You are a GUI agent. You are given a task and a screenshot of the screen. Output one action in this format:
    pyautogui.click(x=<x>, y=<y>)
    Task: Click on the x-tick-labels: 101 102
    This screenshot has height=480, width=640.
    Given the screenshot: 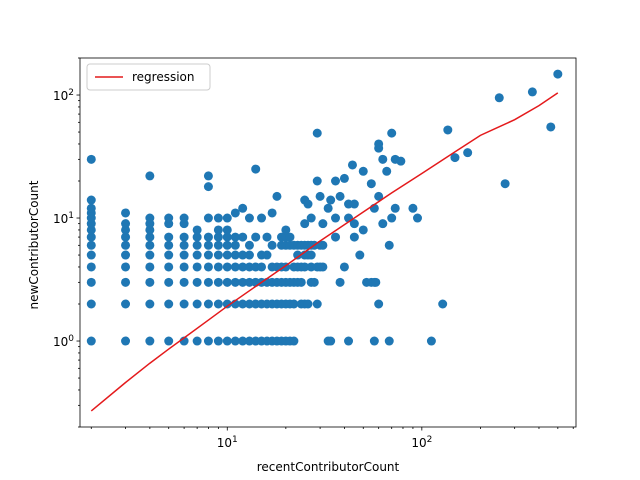 What is the action you would take?
    pyautogui.click(x=325, y=442)
    